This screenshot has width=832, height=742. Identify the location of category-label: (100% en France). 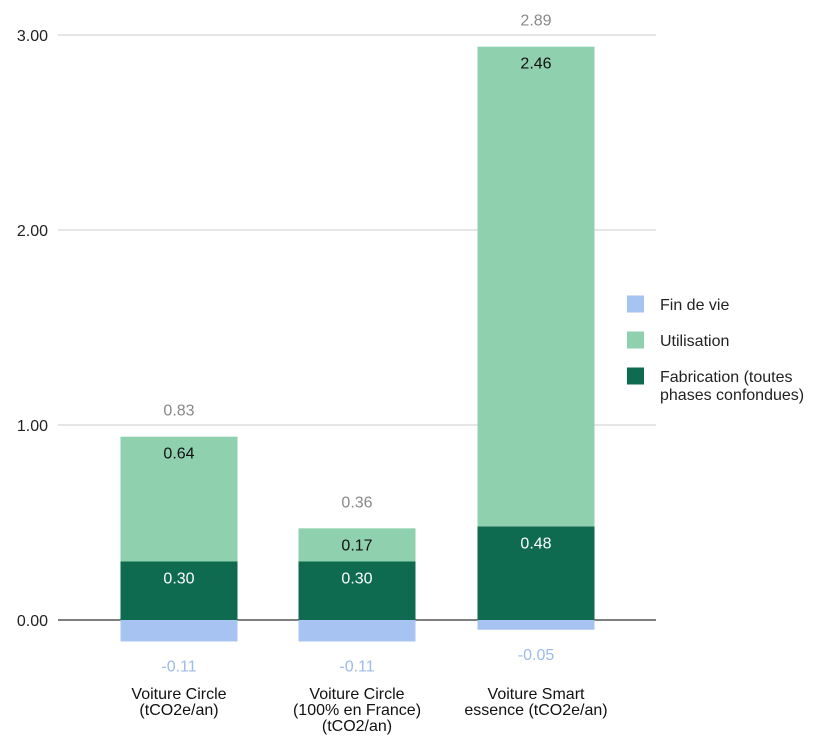
(357, 710).